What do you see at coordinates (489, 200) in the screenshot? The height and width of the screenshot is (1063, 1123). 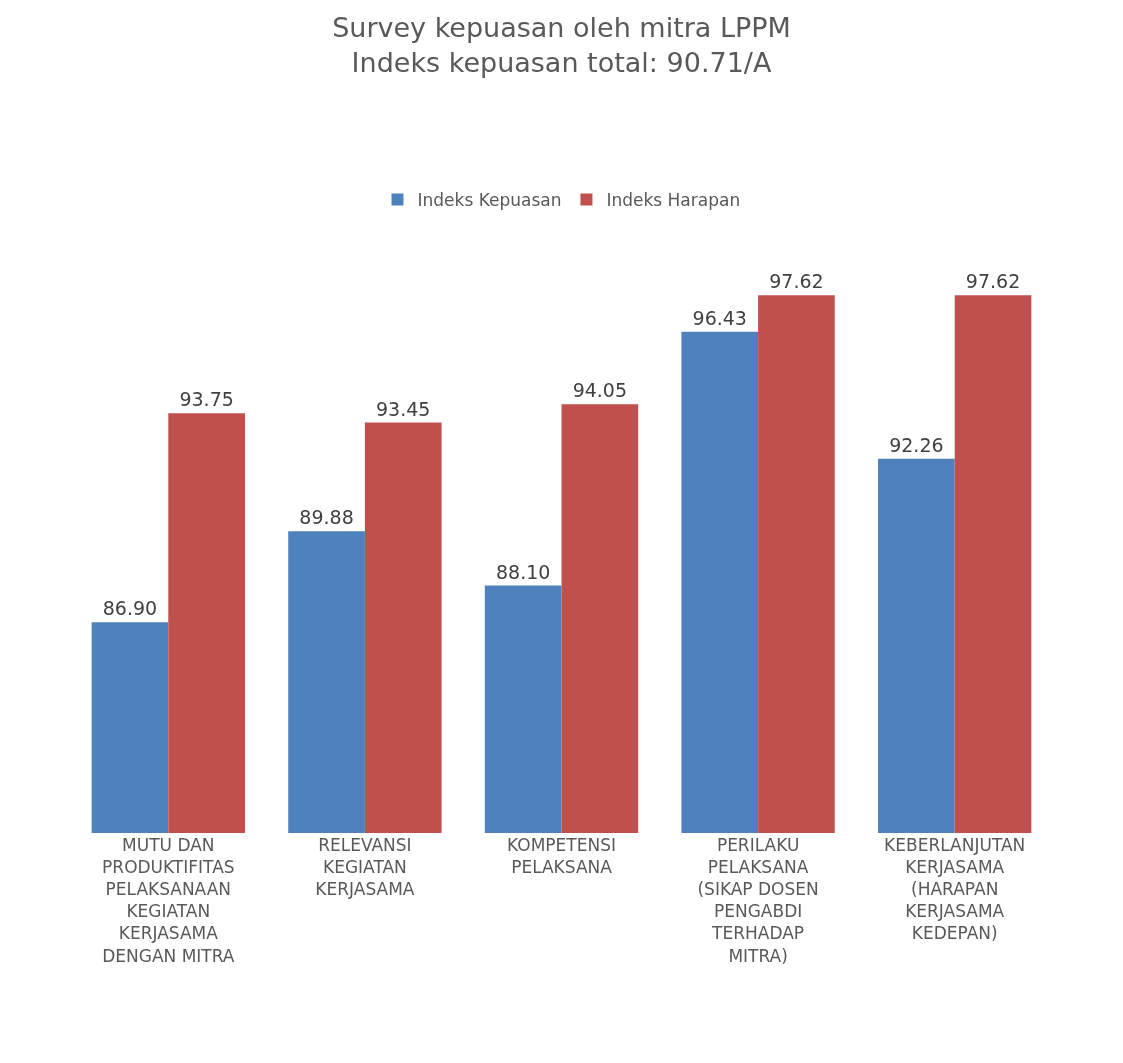 I see `legend-label: Indeks Kepuasan` at bounding box center [489, 200].